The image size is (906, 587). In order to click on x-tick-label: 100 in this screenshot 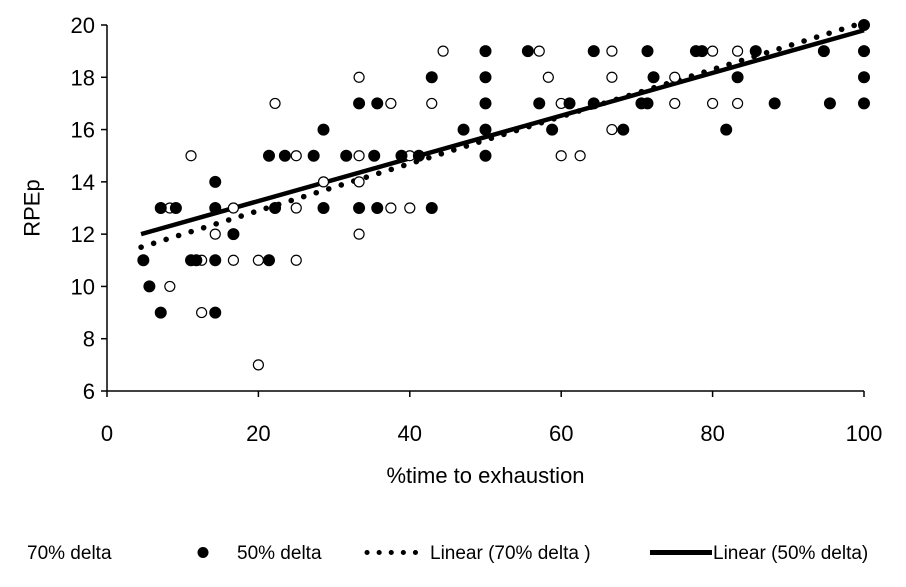, I will do `click(864, 433)`.